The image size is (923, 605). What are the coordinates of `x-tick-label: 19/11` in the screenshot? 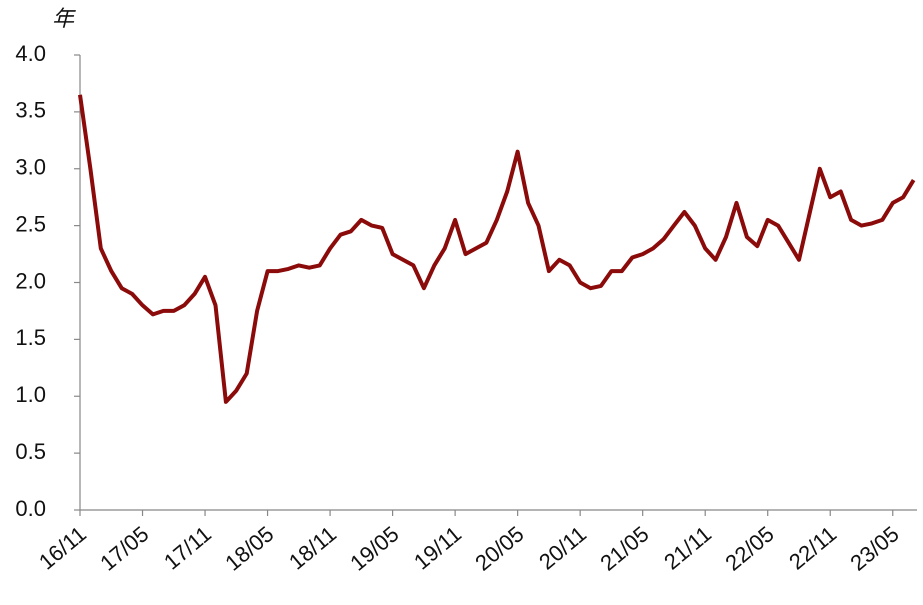 It's located at (437, 547).